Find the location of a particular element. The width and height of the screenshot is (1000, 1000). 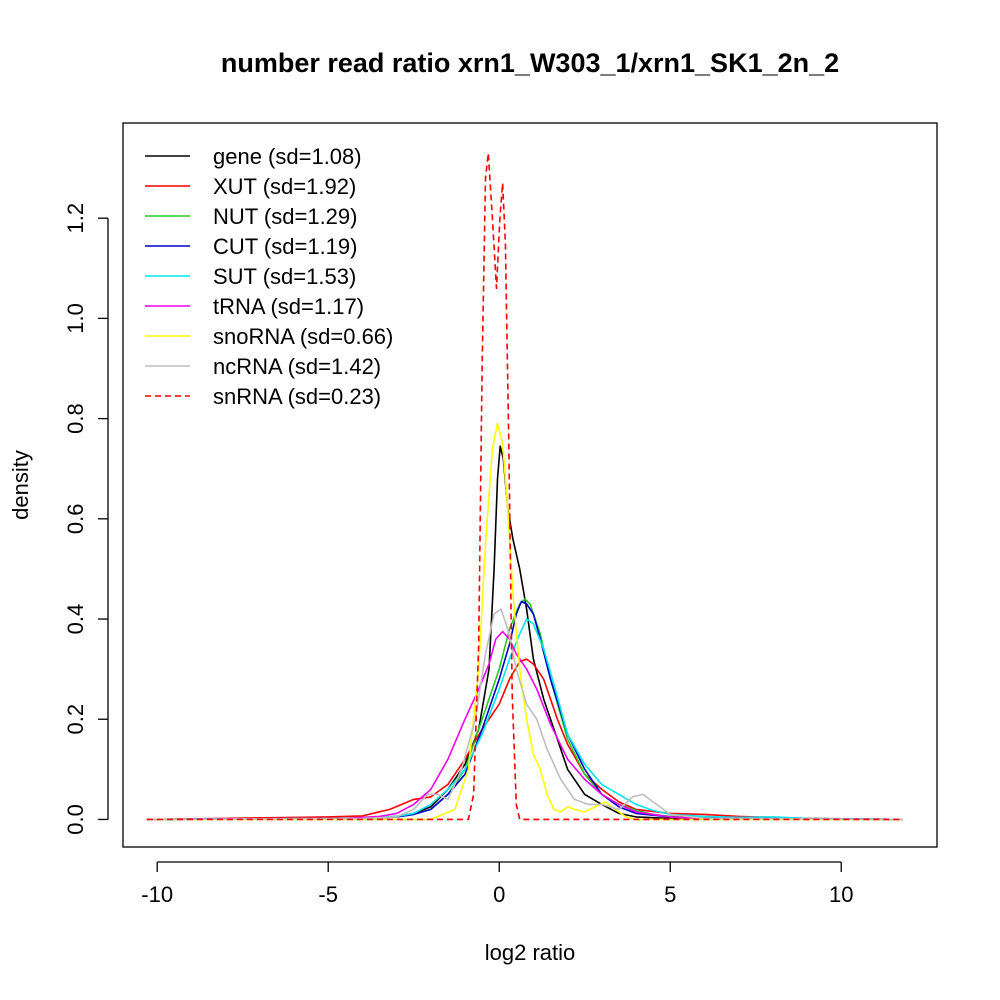

legend-label: XUT (sd=1.92) is located at coordinates (284, 186).